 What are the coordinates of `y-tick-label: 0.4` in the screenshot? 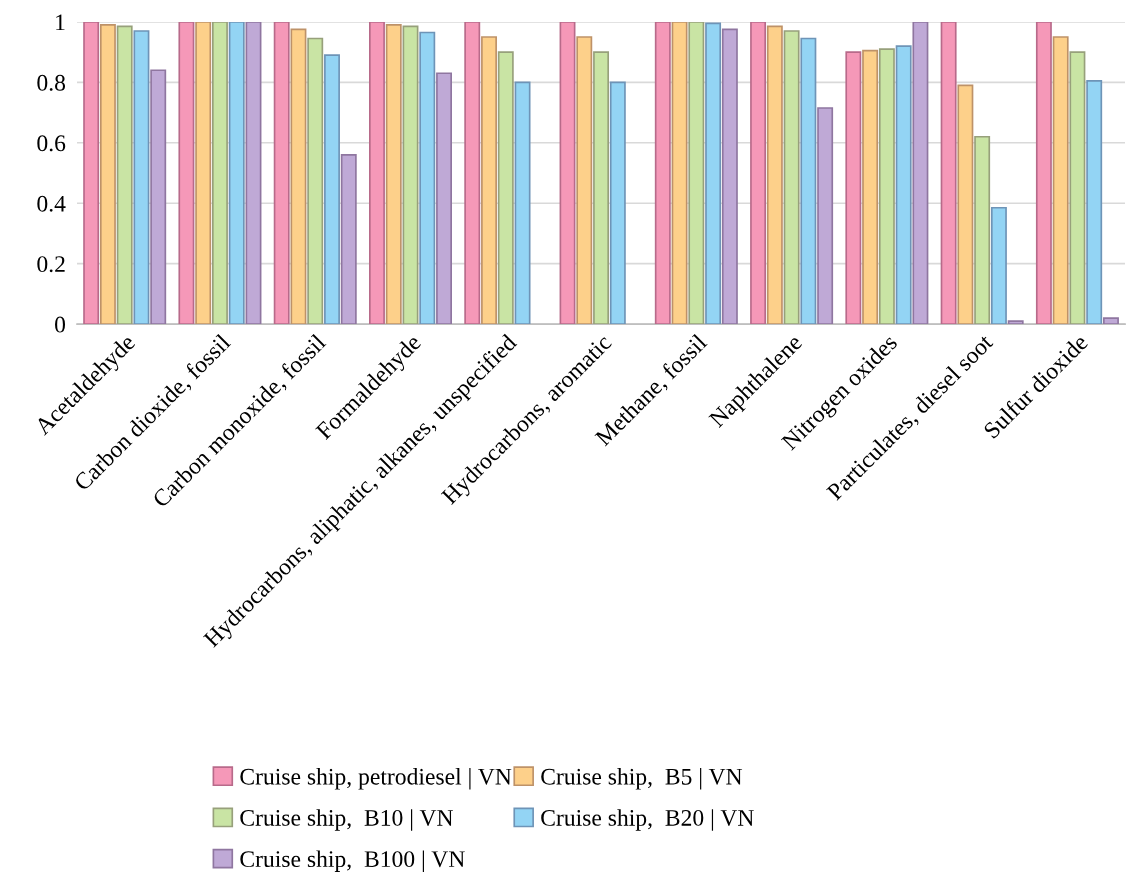 It's located at (51, 203).